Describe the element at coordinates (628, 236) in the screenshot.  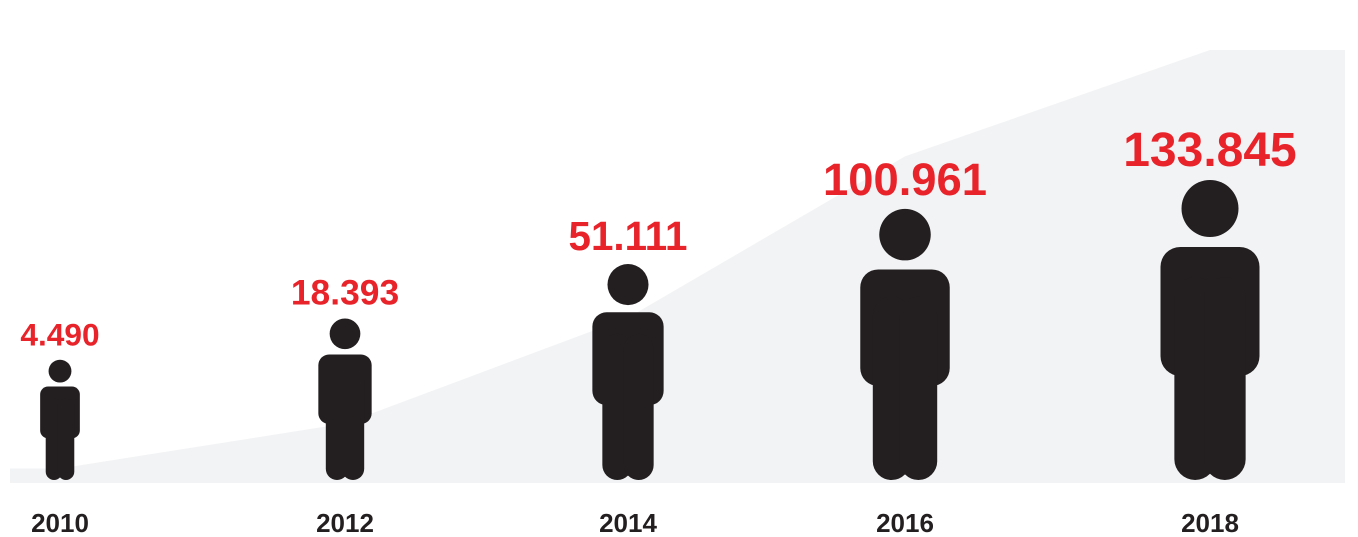
I see `value-label: 51.111` at that location.